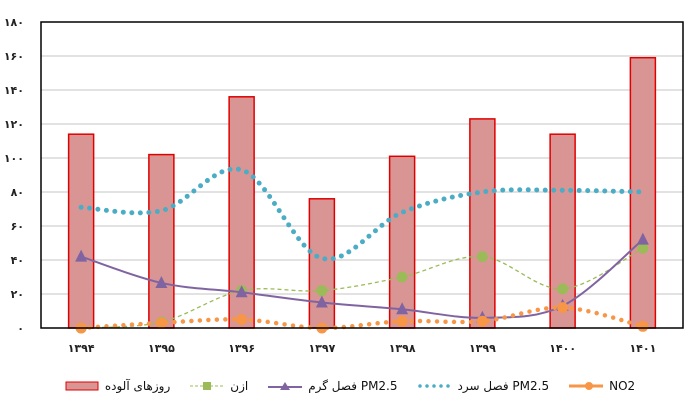 Image resolution: width=700 pixels, height=414 pixels. I want to click on legend-label: فصل سرد PM2.5, so click(503, 386).